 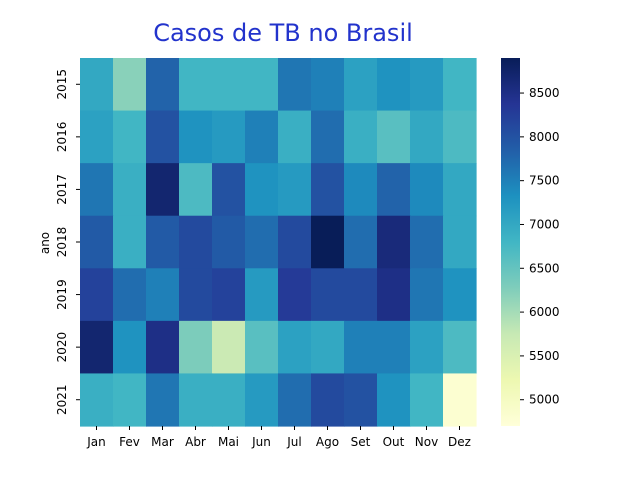 What do you see at coordinates (394, 442) in the screenshot?
I see `x-tick-label: Out` at bounding box center [394, 442].